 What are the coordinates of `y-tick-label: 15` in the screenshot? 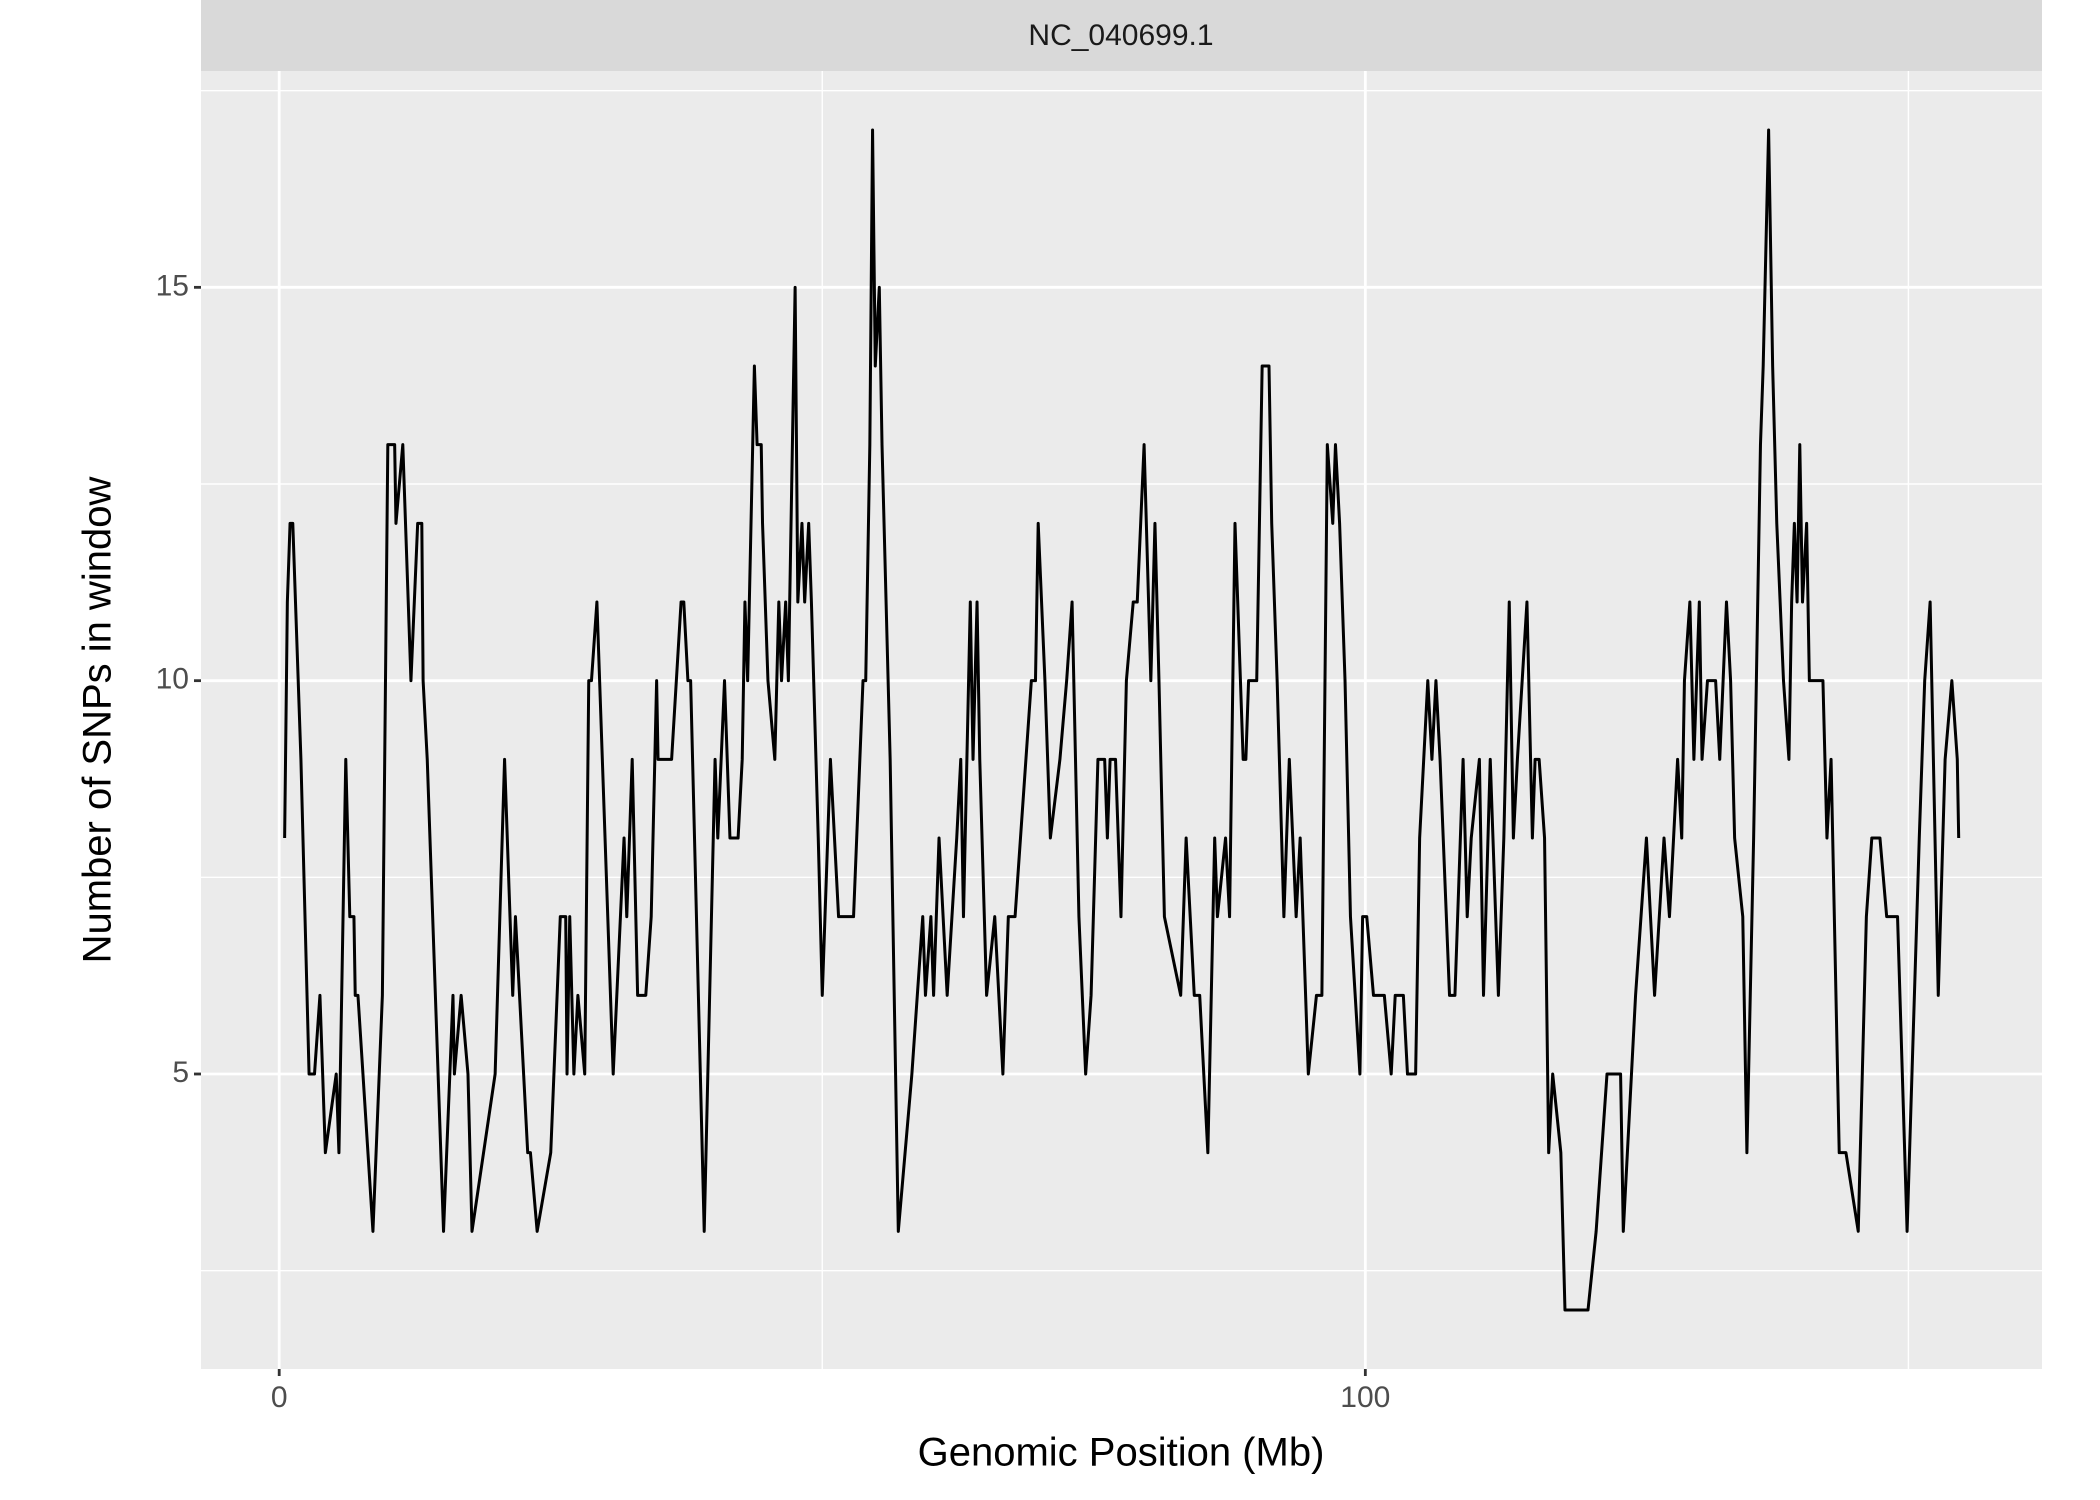 It's located at (172, 285).